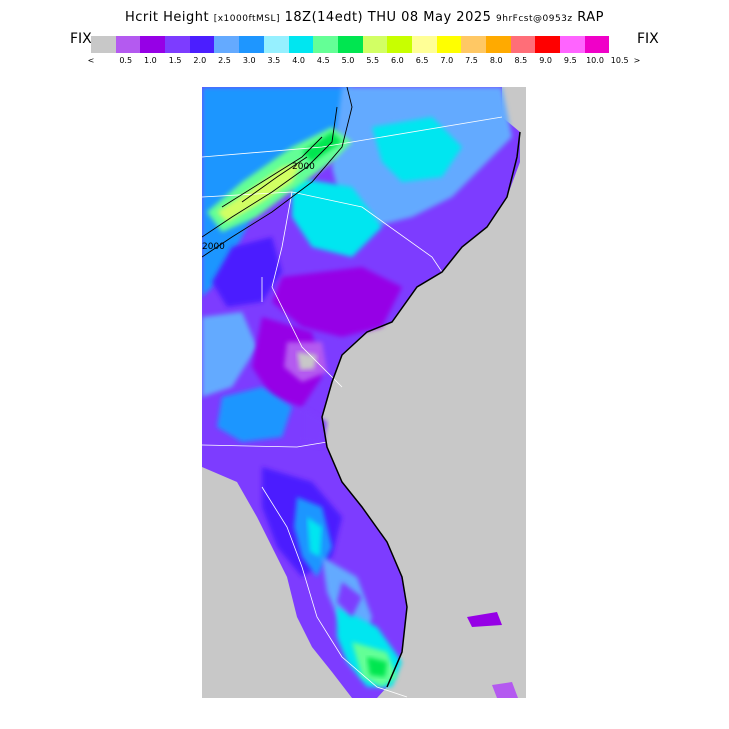 The width and height of the screenshot is (729, 729). I want to click on scale-tick-label: 6.0, so click(397, 60).